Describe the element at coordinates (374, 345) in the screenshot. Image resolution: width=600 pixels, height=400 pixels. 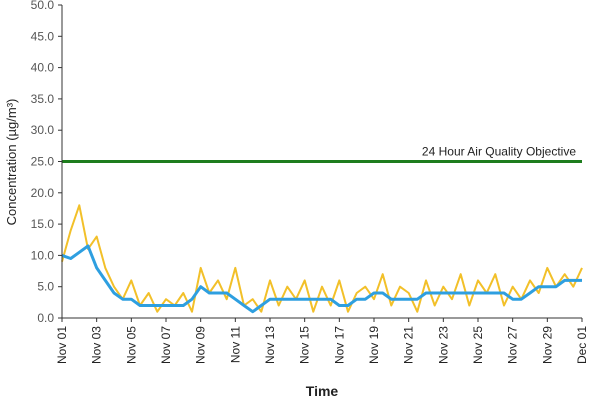
I see `x-tick-label: Nov 19` at that location.